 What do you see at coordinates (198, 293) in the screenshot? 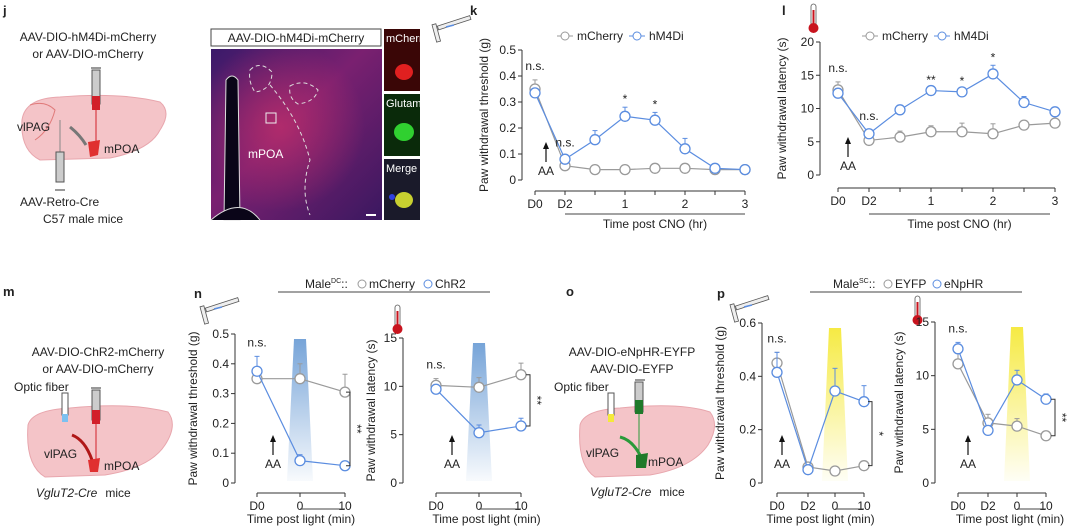
I see `panel-letter-n: n` at bounding box center [198, 293].